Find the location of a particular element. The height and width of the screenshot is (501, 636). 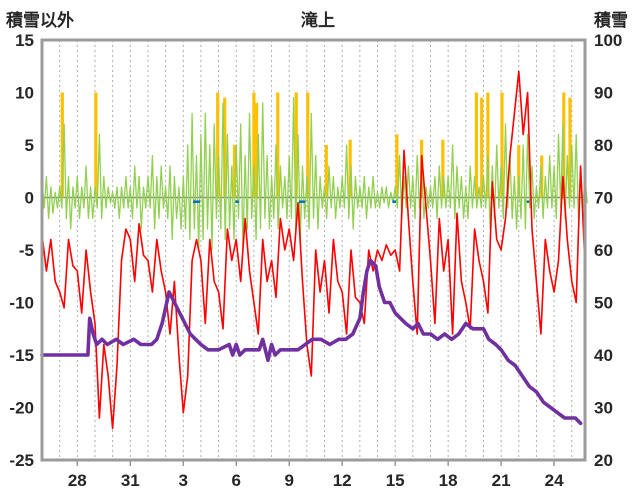

right-axis-tick-label: 30 is located at coordinates (603, 408).